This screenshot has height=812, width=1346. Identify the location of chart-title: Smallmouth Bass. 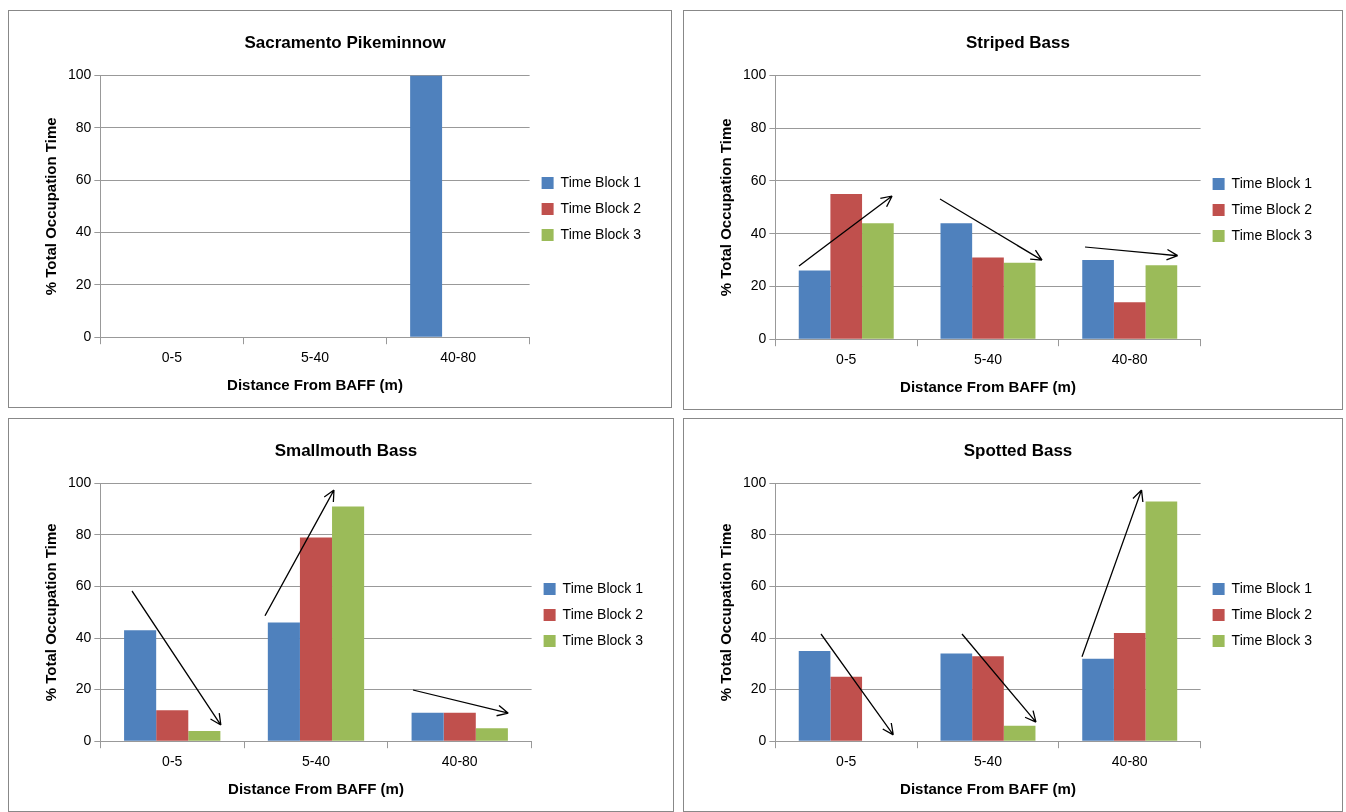
(346, 450).